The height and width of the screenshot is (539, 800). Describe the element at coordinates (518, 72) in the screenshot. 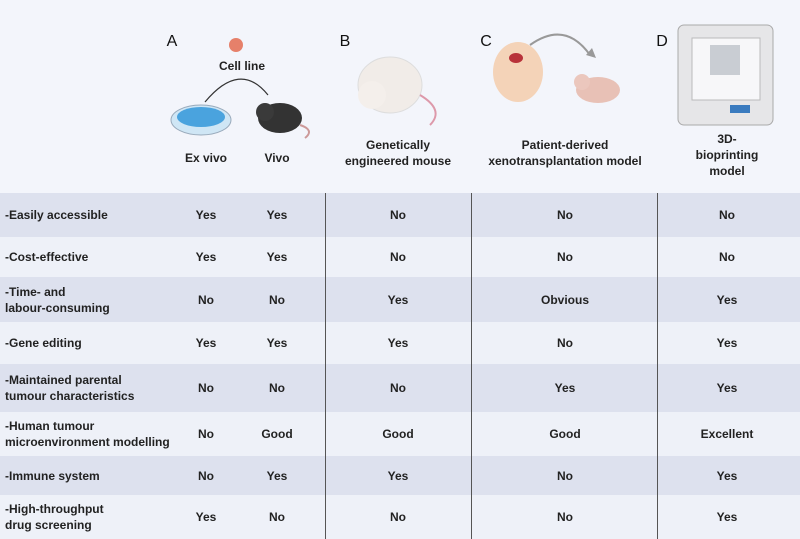

I see `human-head` at that location.